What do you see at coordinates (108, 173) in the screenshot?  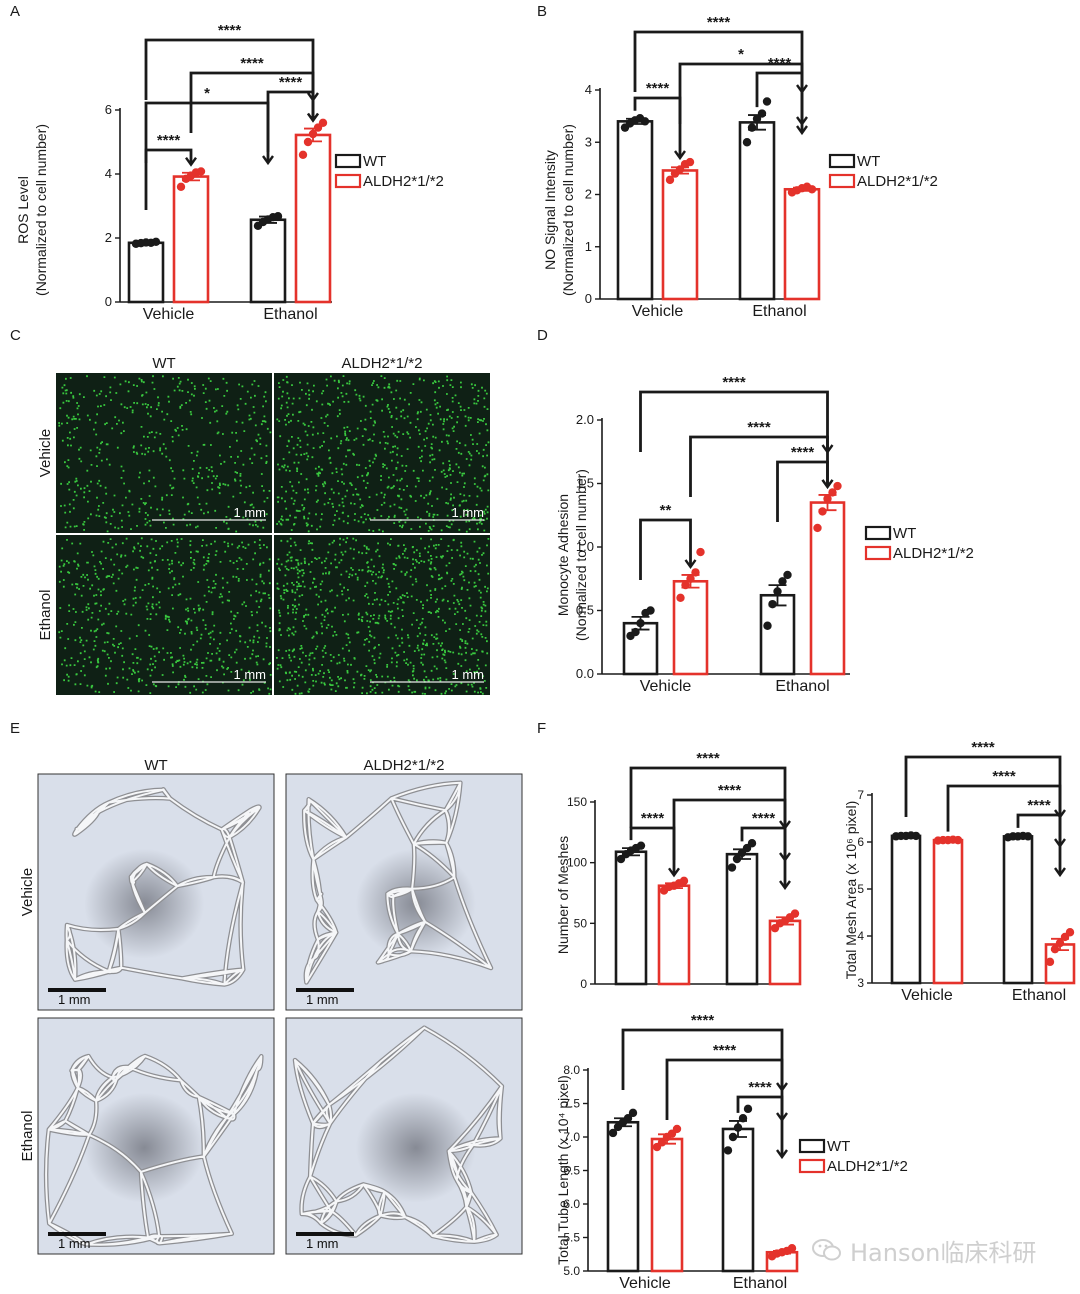 I see `y-tick-label: 4` at bounding box center [108, 173].